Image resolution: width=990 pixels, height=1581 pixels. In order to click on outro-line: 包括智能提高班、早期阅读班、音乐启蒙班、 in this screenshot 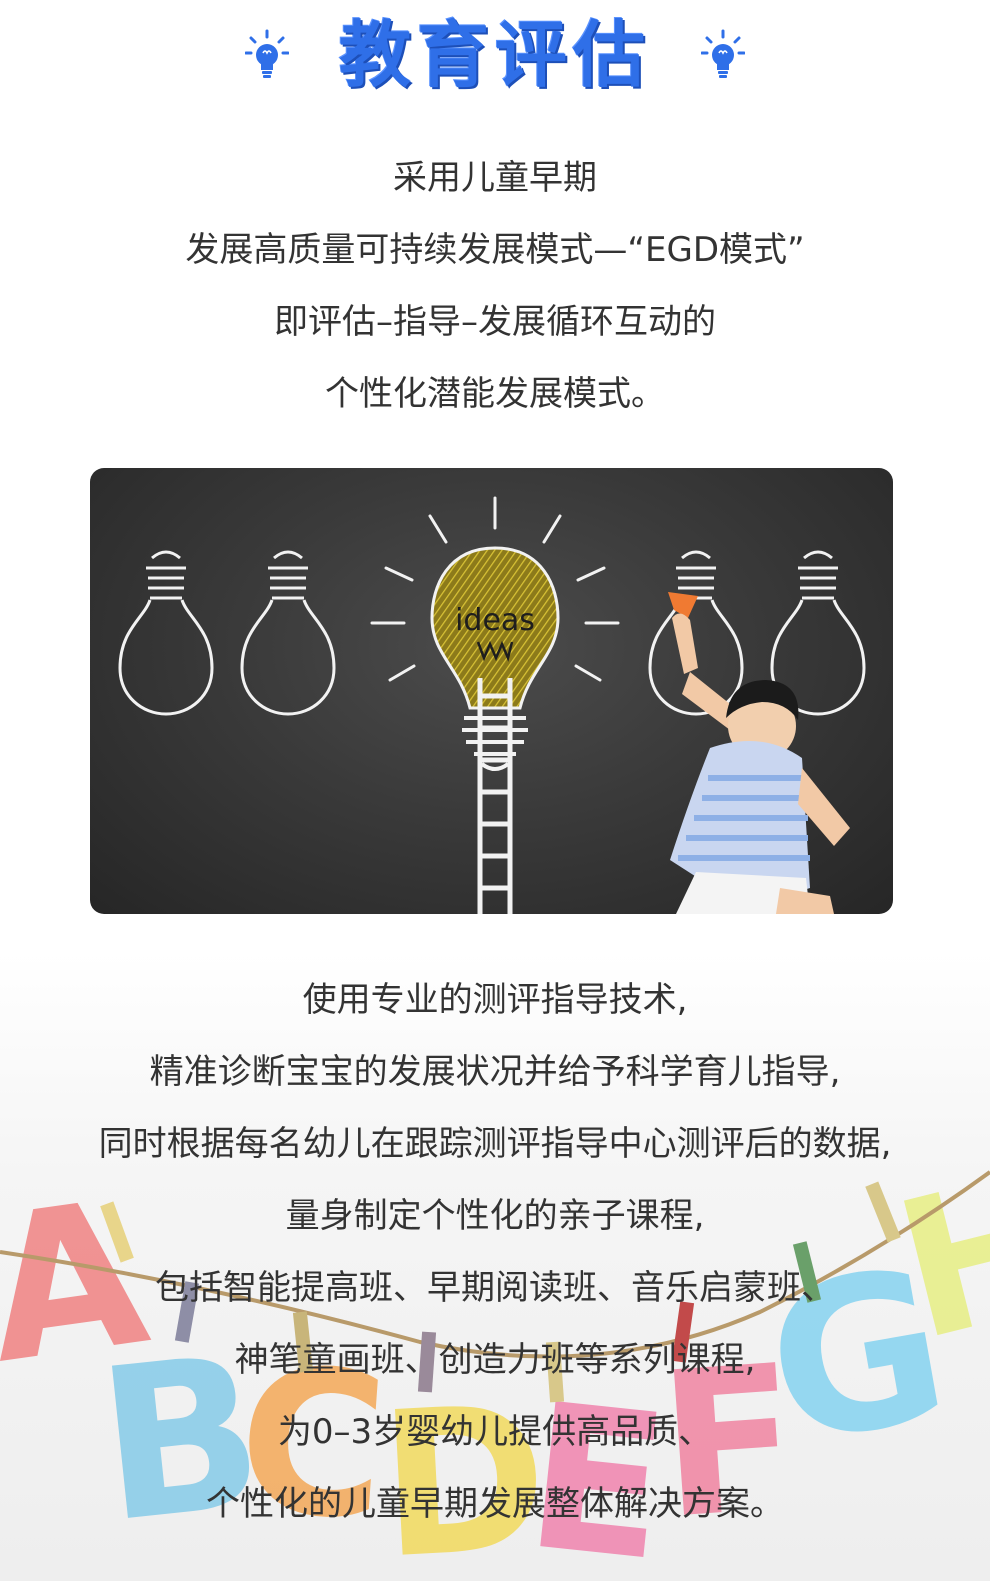, I will do `click(495, 1288)`.